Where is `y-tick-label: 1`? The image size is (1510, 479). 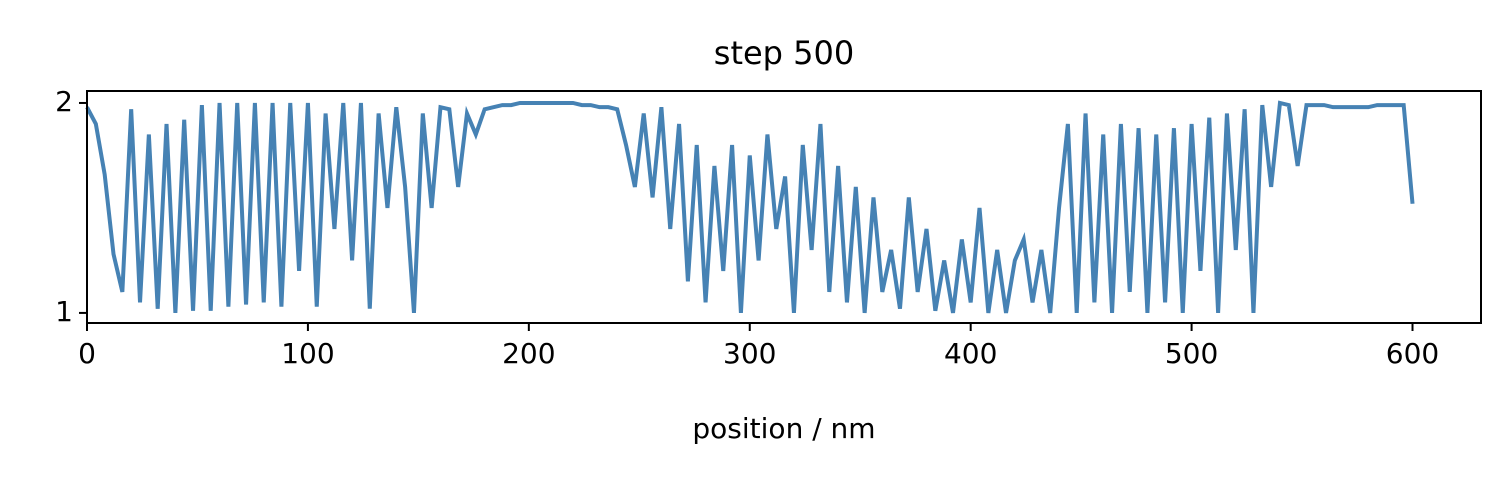
y-tick-label: 1 is located at coordinates (64, 311).